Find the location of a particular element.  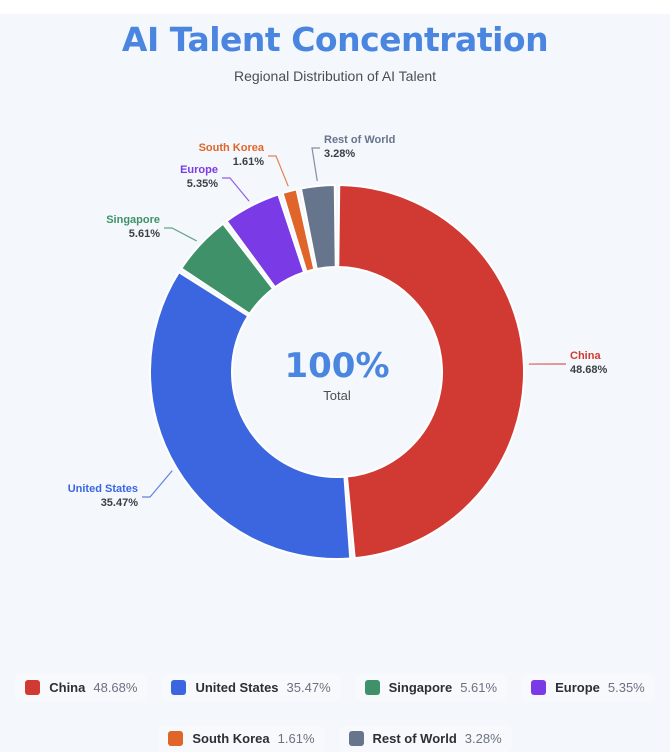

legend-item: Rest of World 3.28% is located at coordinates (425, 738).